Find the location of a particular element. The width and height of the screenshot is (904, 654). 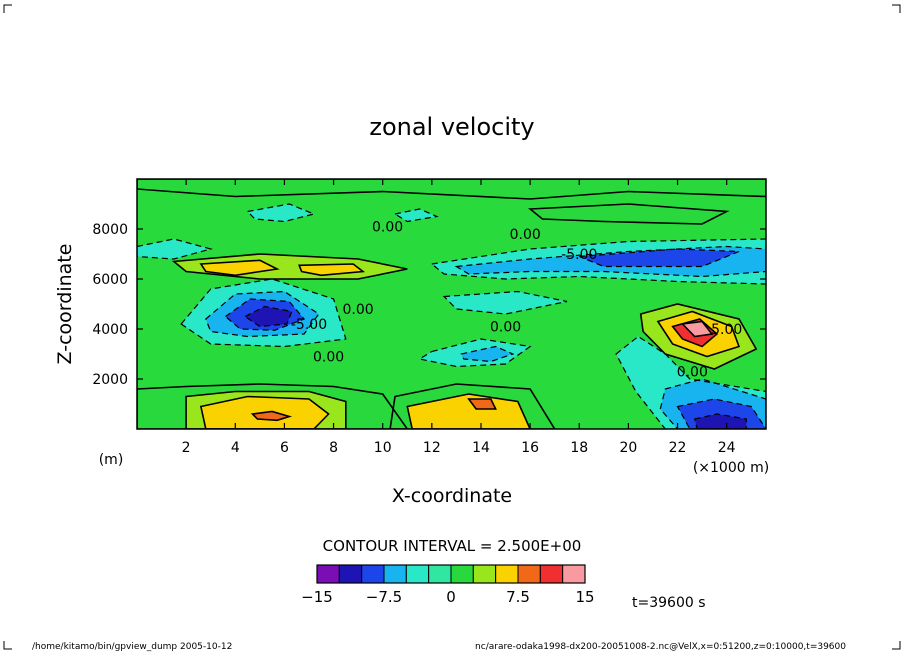

contour-interval-text: CONTOUR INTERVAL = 2.500E+00 is located at coordinates (452, 546).